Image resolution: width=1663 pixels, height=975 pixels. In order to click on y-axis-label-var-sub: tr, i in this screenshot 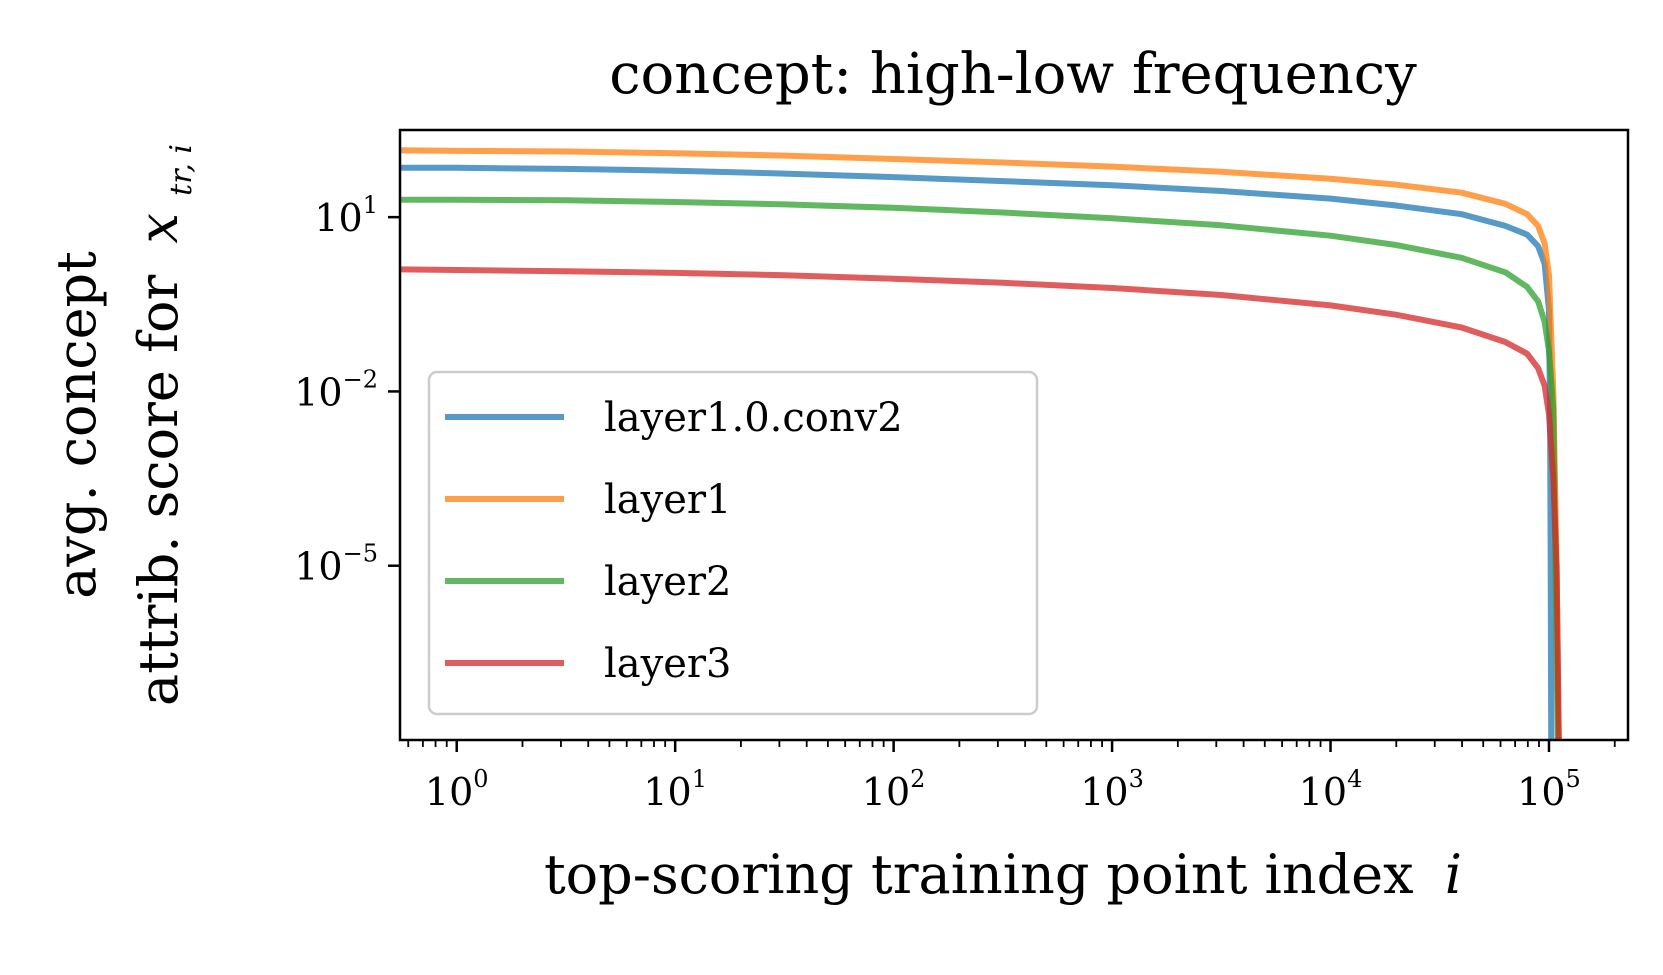, I will do `click(181, 170)`.